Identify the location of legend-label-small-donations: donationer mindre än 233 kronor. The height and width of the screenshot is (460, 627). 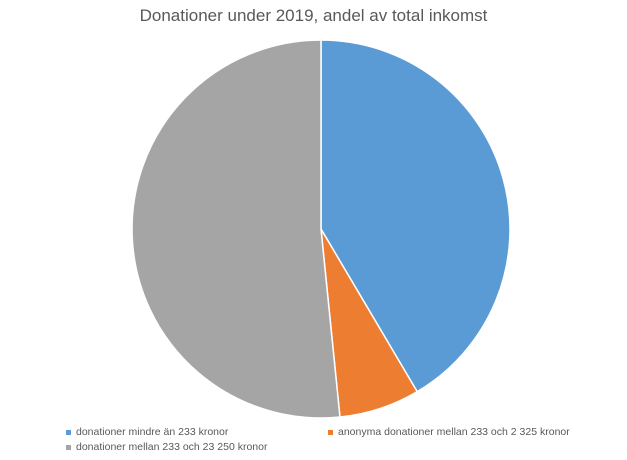
(152, 432).